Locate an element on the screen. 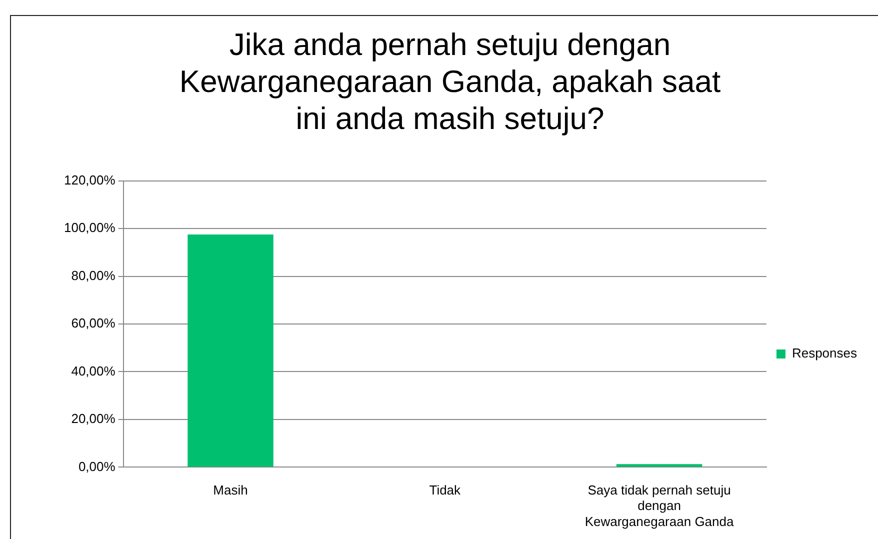 The height and width of the screenshot is (539, 878). y-tick-label: 120,00% is located at coordinates (90, 180).